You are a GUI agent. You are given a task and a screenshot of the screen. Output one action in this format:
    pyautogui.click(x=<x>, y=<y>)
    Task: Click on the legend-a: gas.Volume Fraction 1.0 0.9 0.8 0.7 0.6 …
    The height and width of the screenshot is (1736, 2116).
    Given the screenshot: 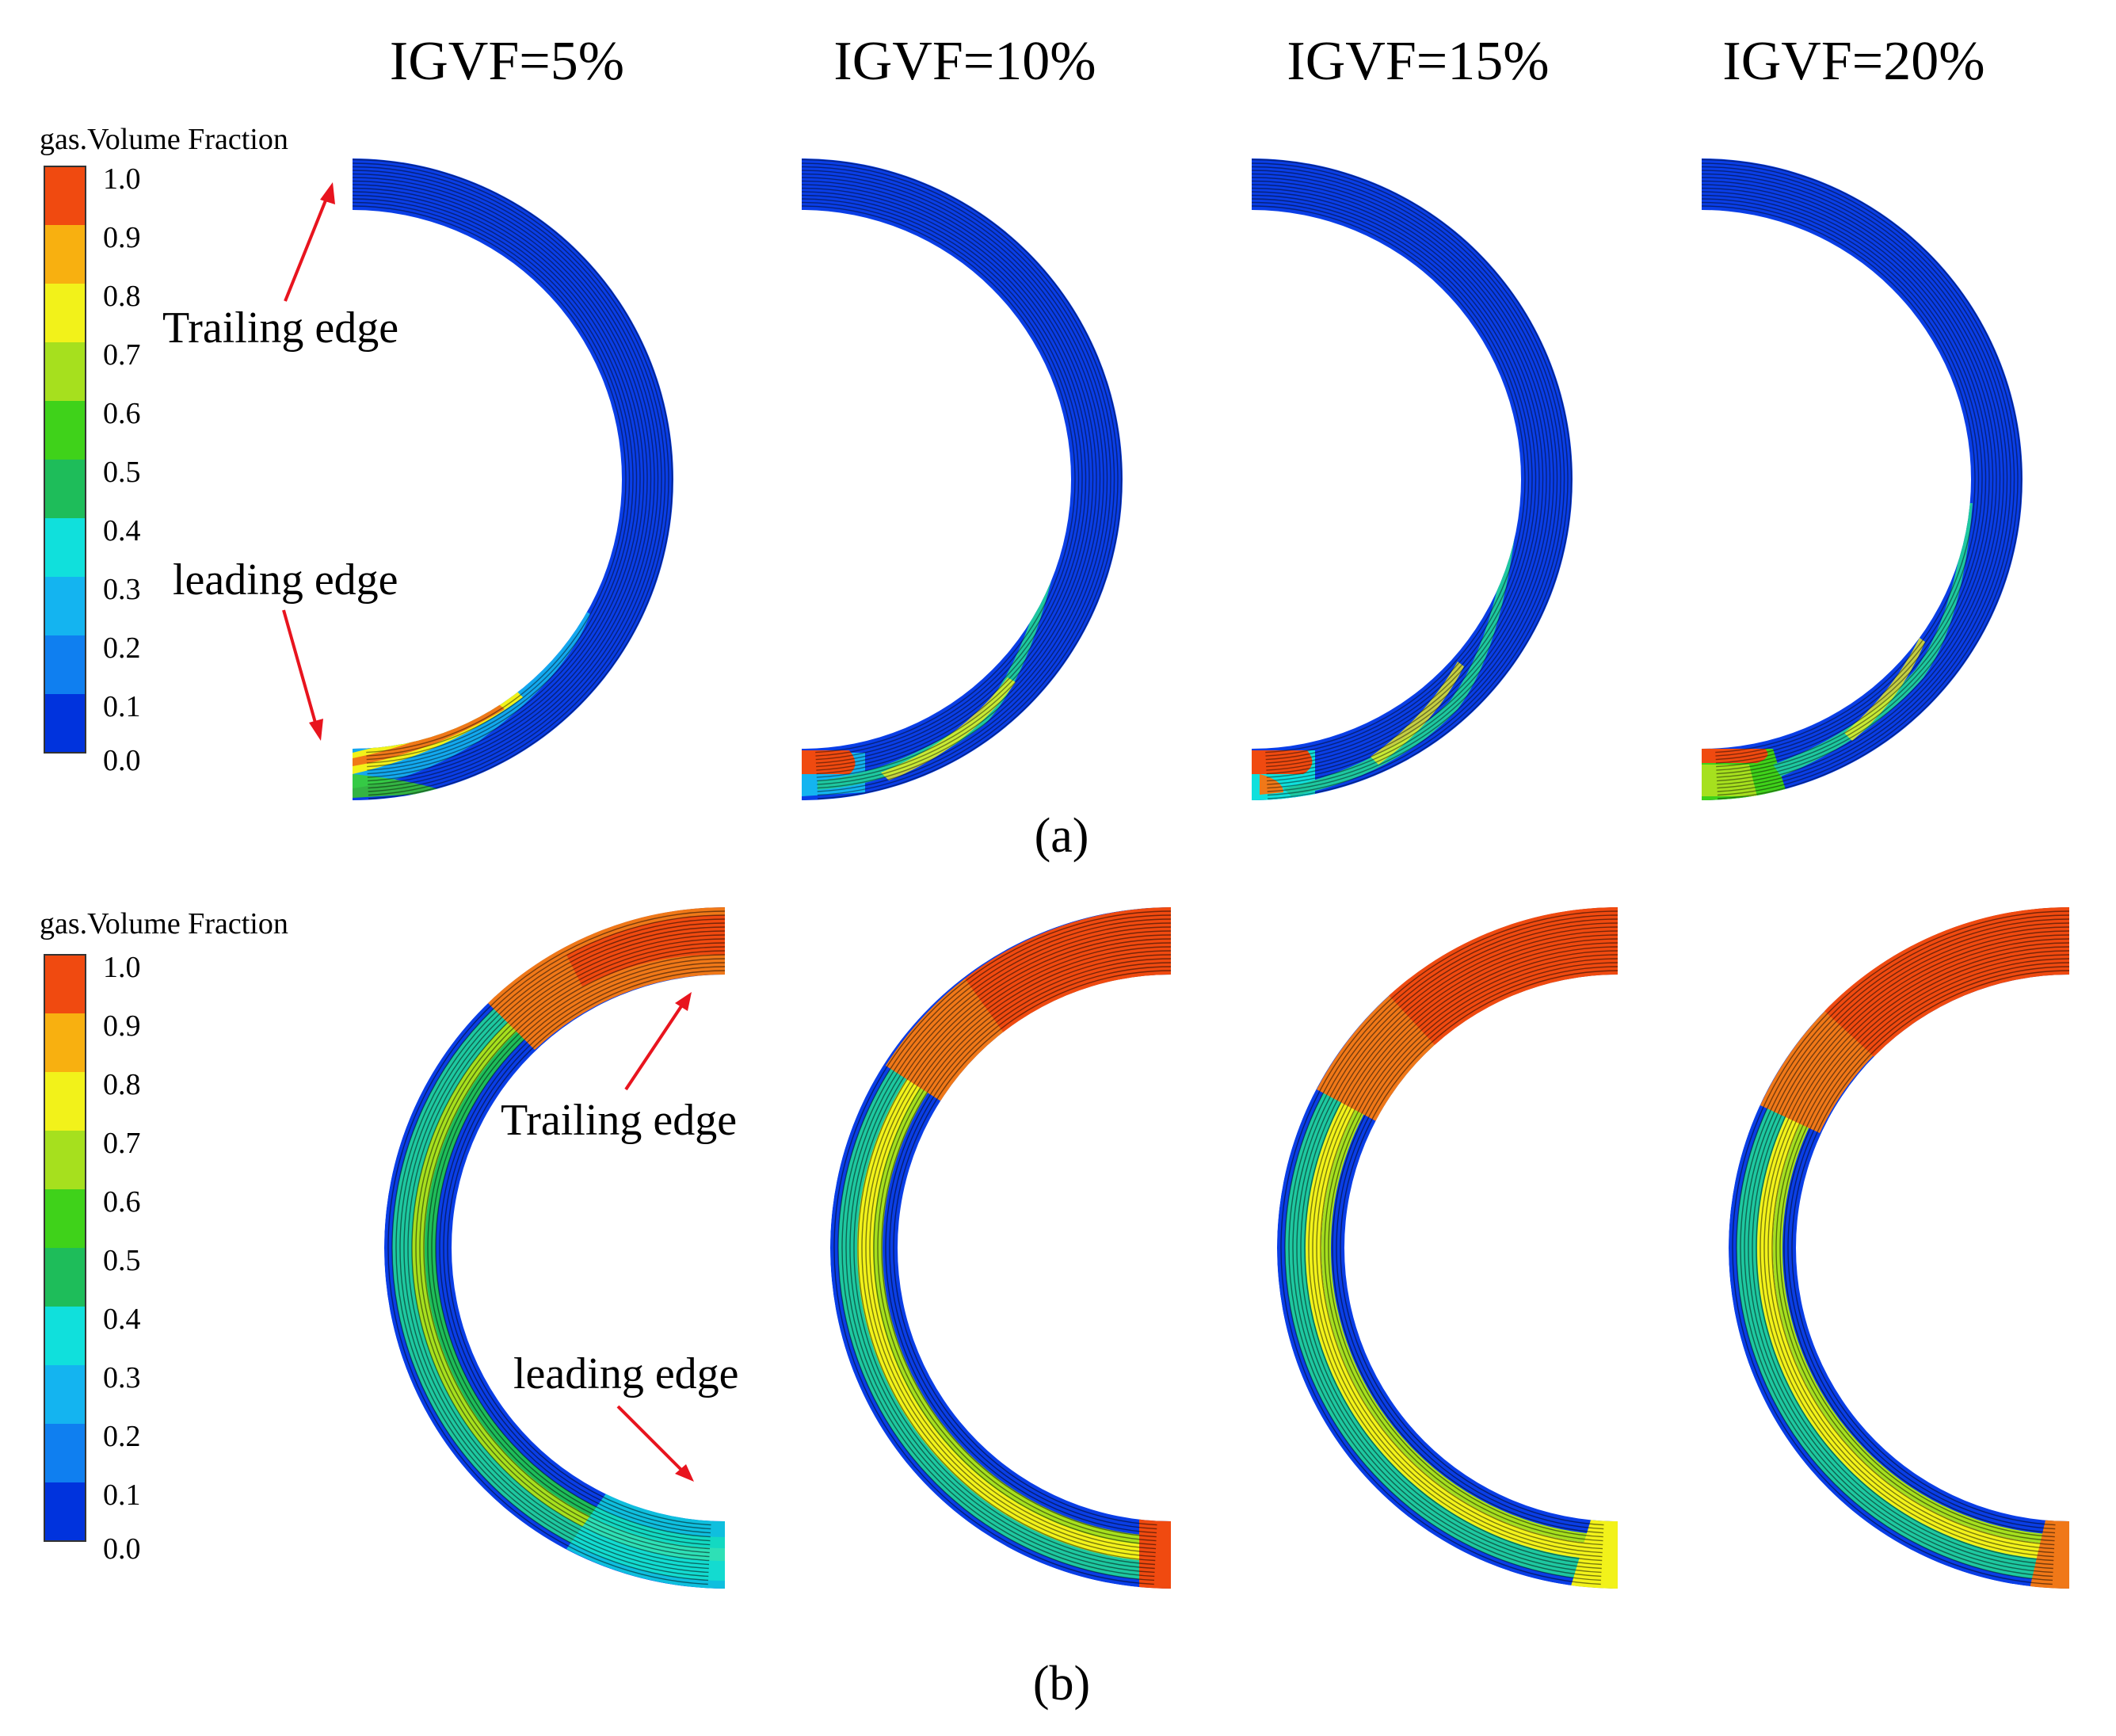 What is the action you would take?
    pyautogui.click(x=164, y=450)
    